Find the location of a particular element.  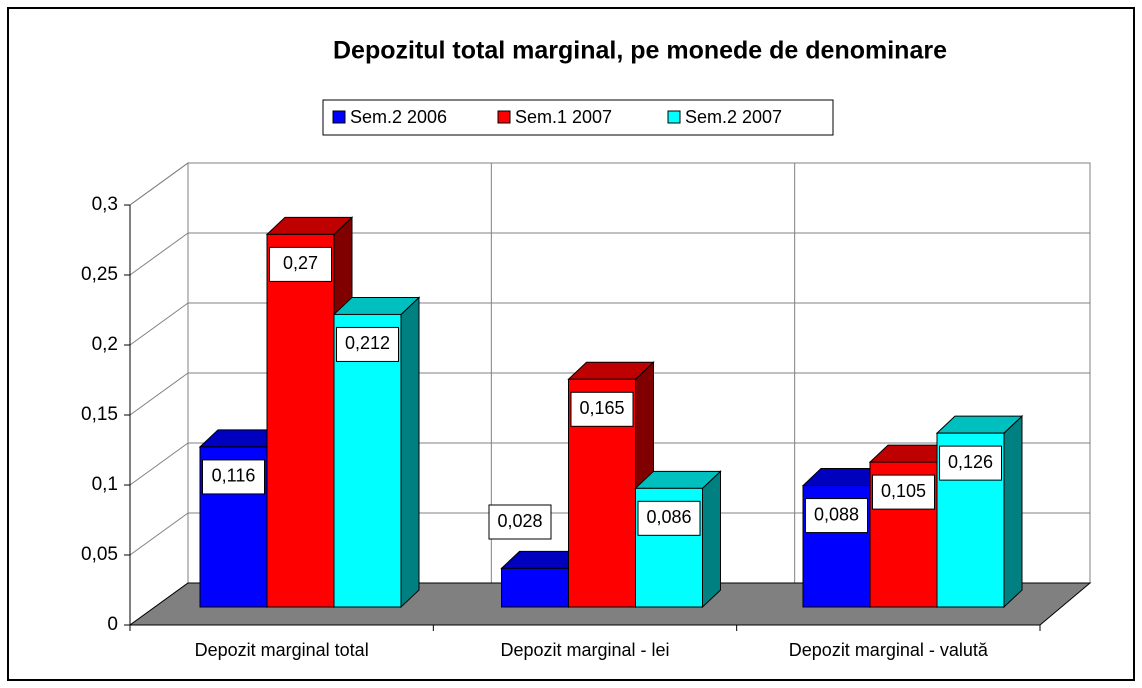

legend-box is located at coordinates (578, 117).